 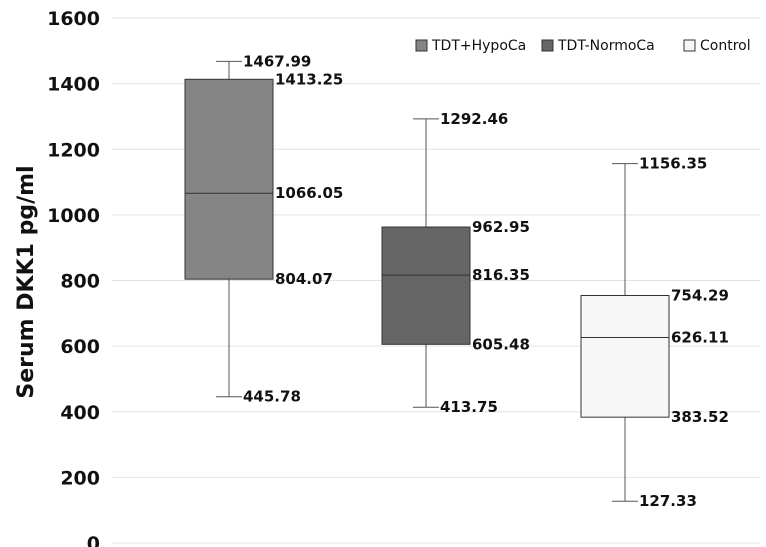 I want to click on legend-item-tdt-normoca: TDT-NormoCa, so click(x=598, y=46).